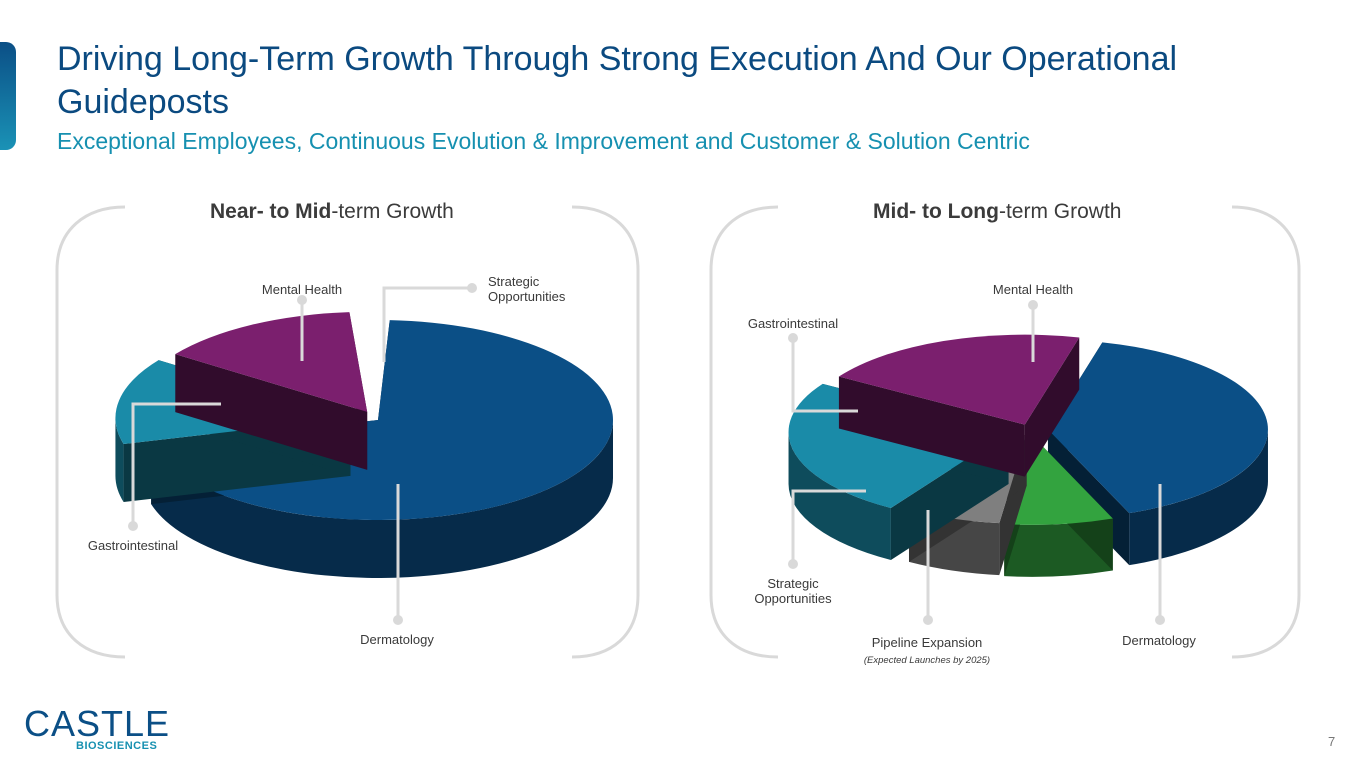 The height and width of the screenshot is (769, 1365). Describe the element at coordinates (827, 529) in the screenshot. I see `leader-right-strategic` at that location.